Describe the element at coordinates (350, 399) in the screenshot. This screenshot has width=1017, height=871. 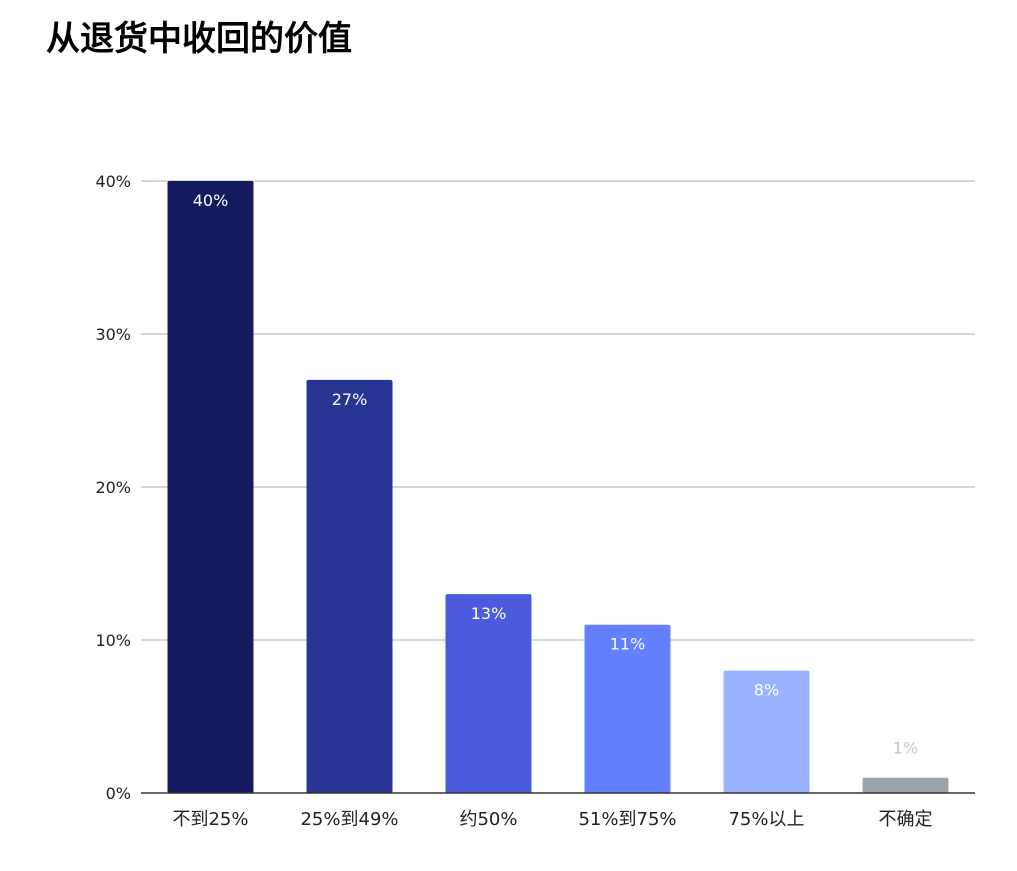
I see `data-label: 27%` at that location.